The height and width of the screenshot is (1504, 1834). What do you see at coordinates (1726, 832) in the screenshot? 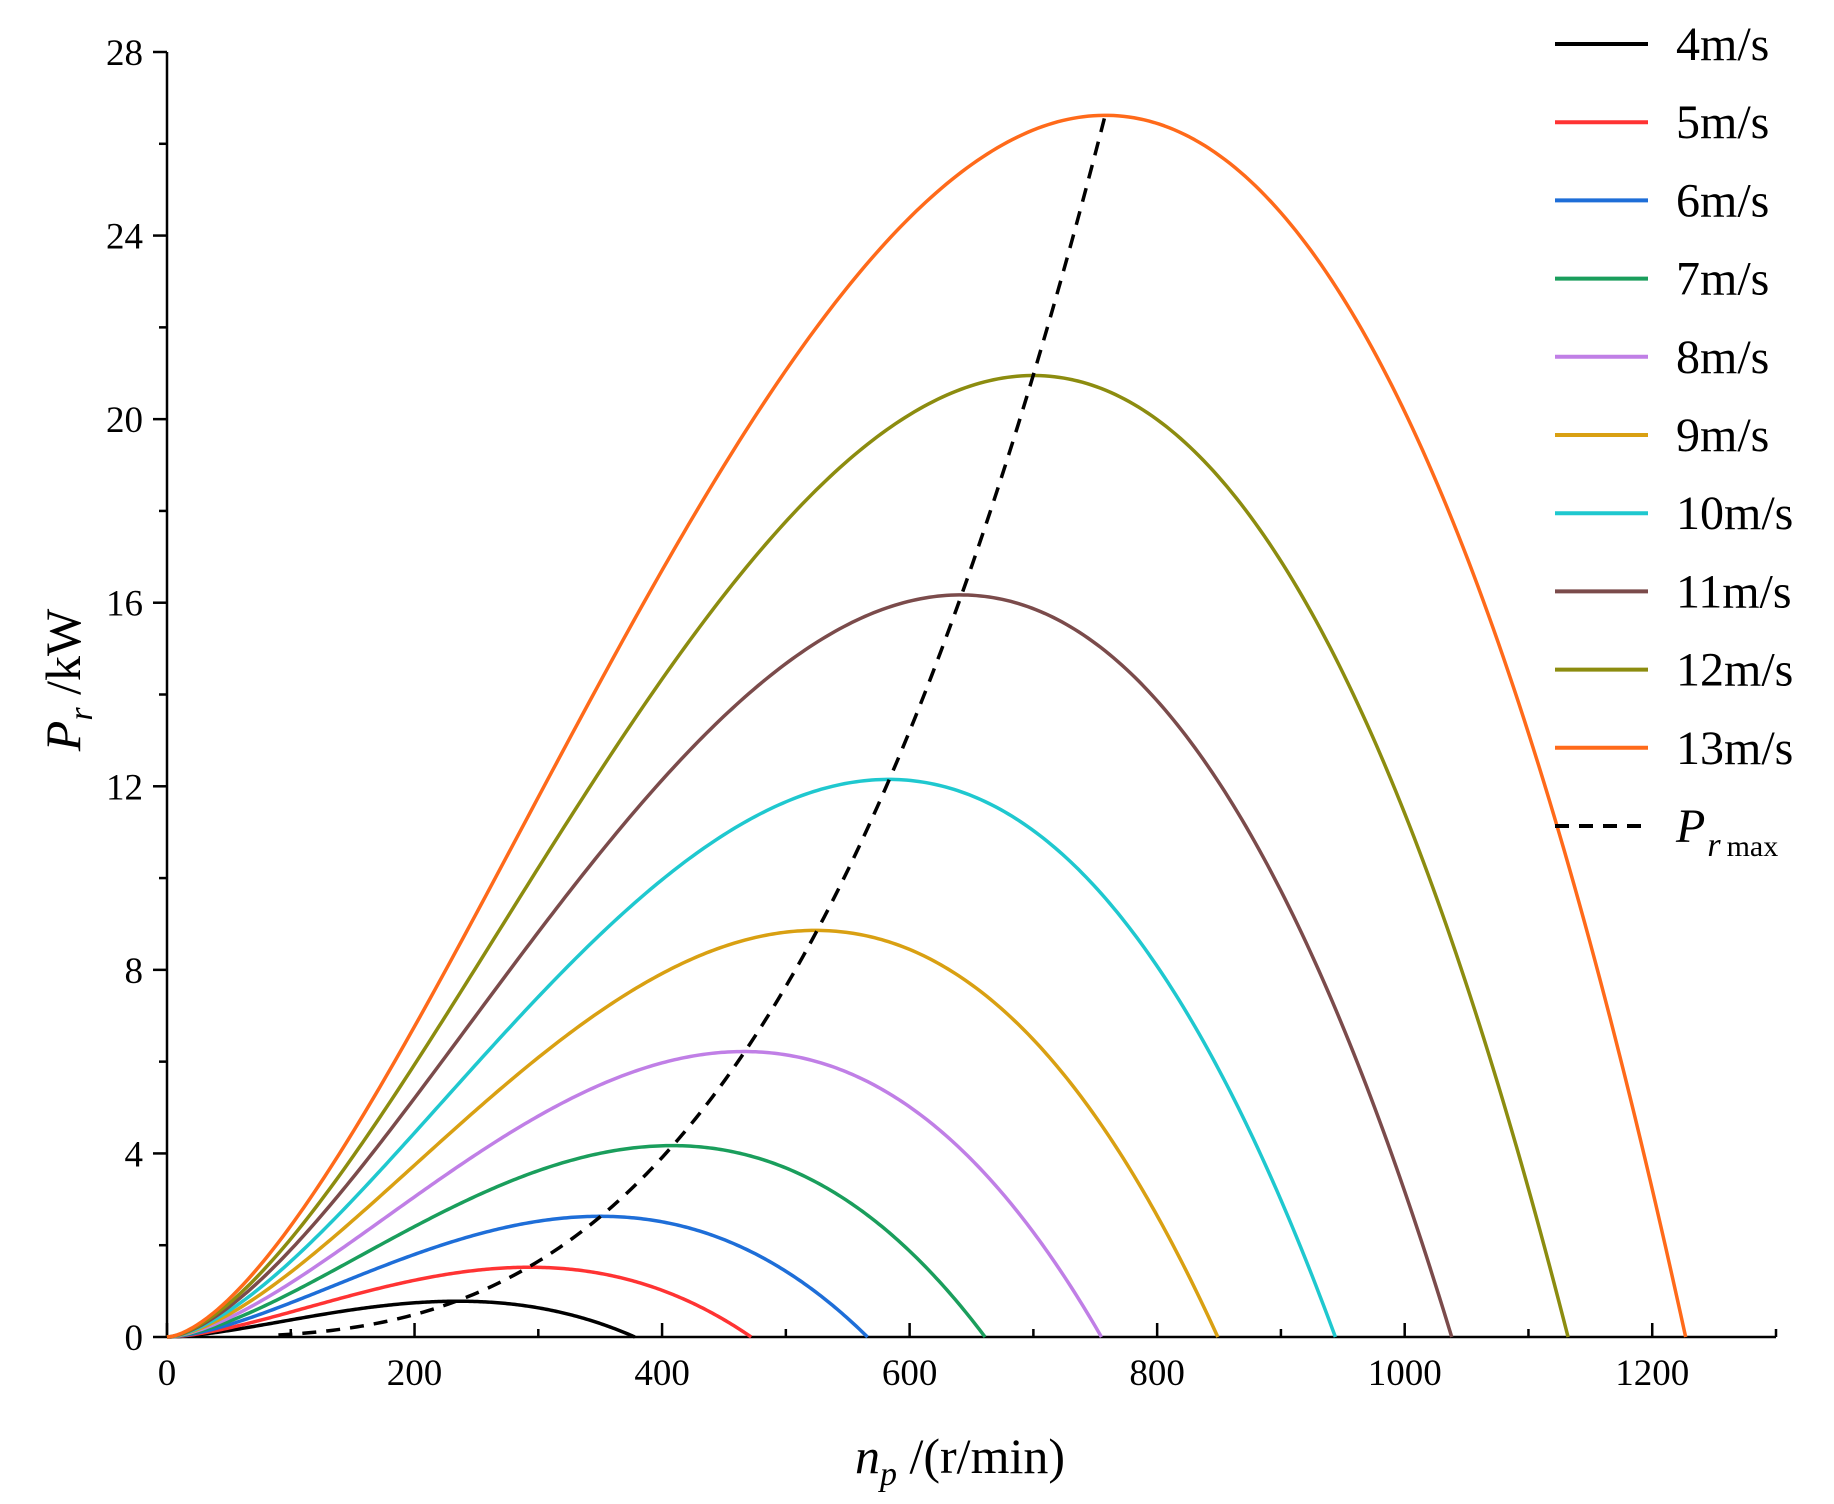
I see `legend-label: Pr max` at bounding box center [1726, 832].